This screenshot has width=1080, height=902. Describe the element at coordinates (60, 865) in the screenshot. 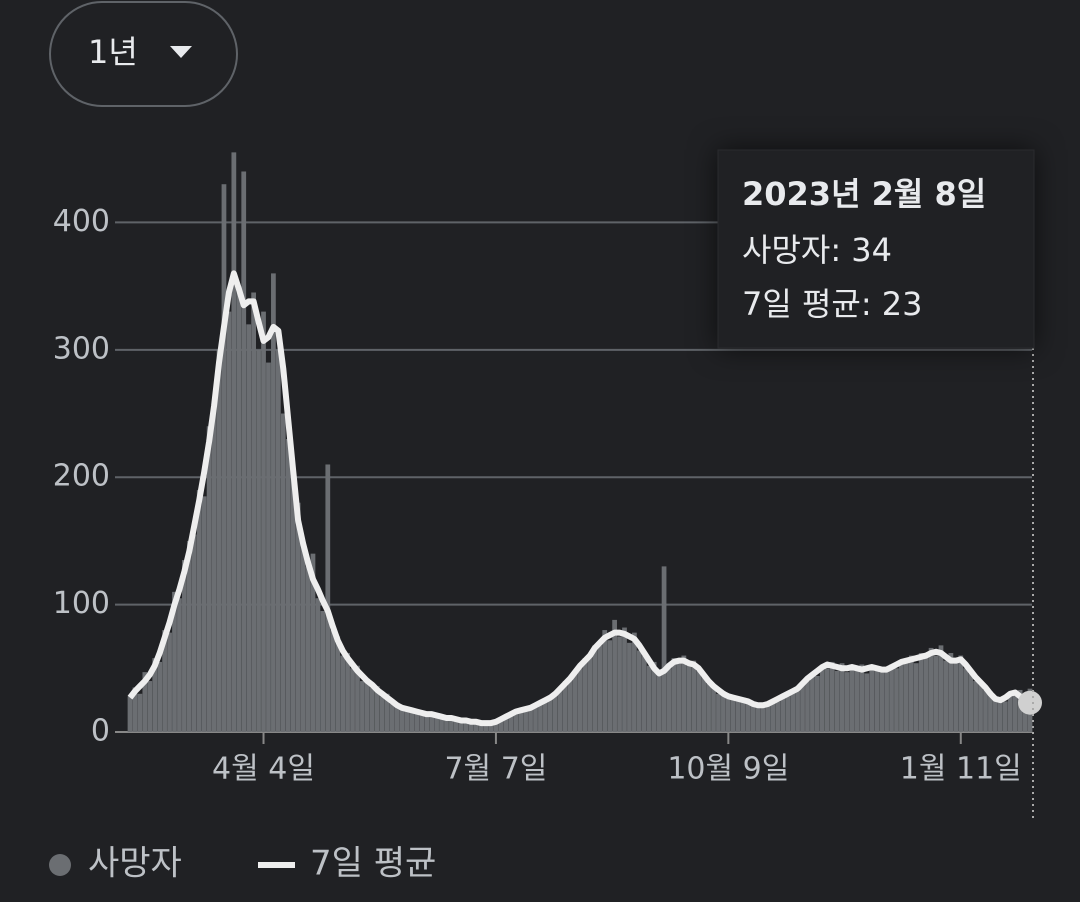

I see `legend-swatch` at that location.